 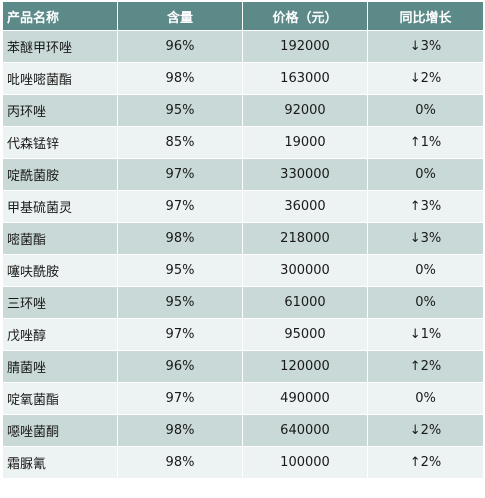 I want to click on price-cell: 192000, so click(x=305, y=46).